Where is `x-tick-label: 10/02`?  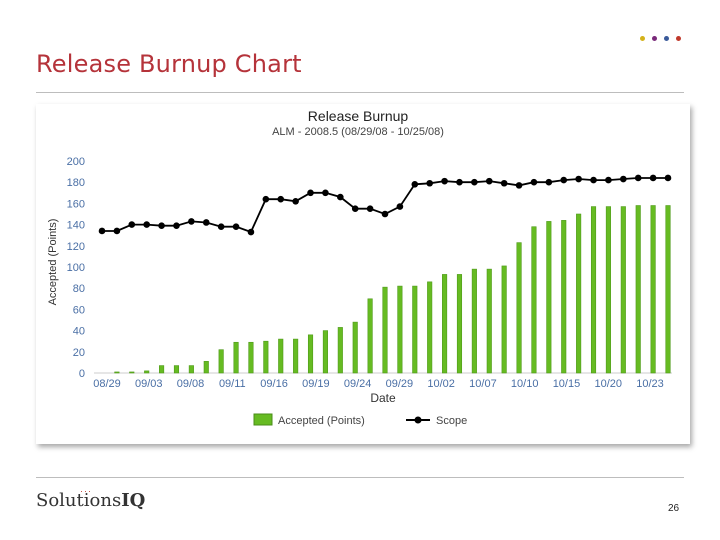 x-tick-label: 10/02 is located at coordinates (441, 384).